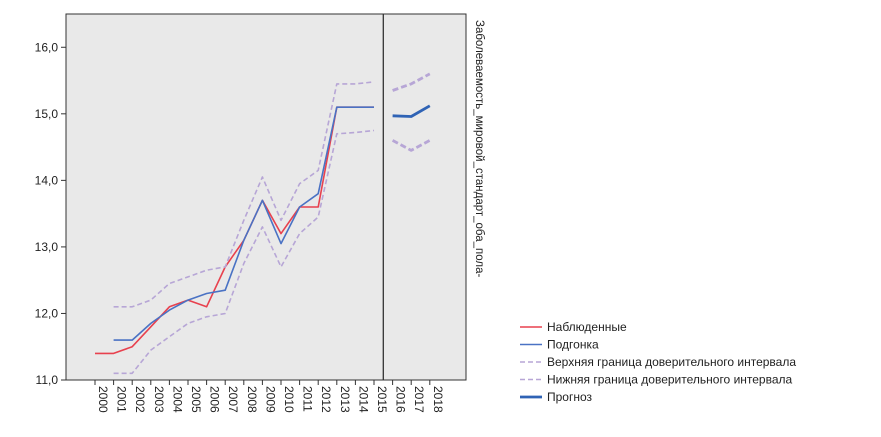  I want to click on series-lower-bound-line-forecast, so click(411, 145).